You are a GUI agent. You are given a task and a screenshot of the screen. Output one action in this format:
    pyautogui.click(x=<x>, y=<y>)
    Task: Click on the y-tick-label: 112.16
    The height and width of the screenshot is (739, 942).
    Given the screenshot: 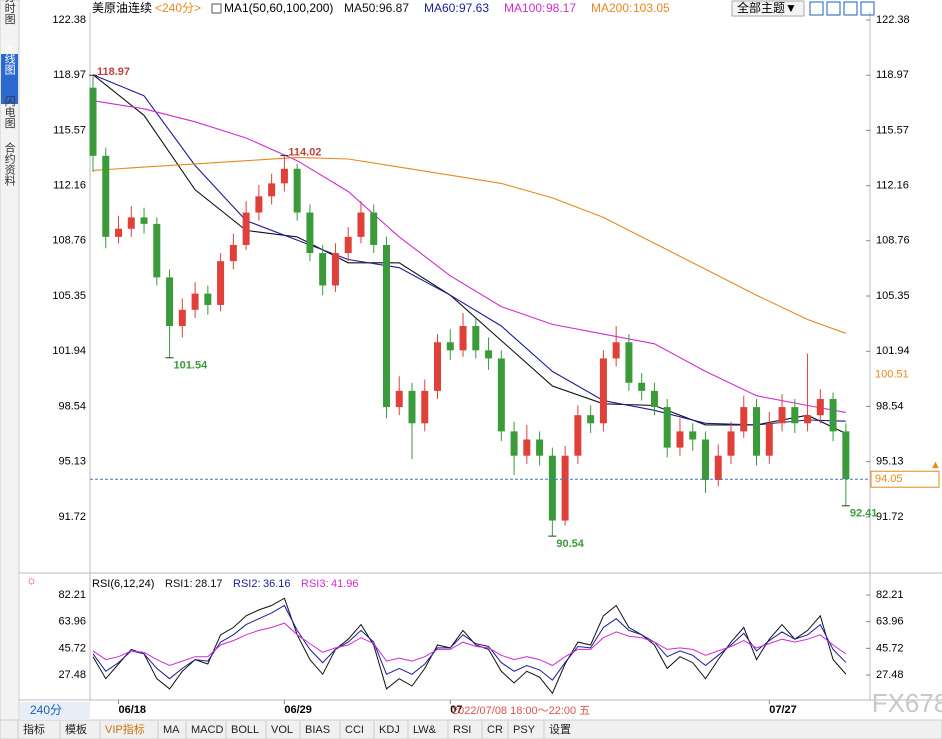 What is the action you would take?
    pyautogui.click(x=69, y=186)
    